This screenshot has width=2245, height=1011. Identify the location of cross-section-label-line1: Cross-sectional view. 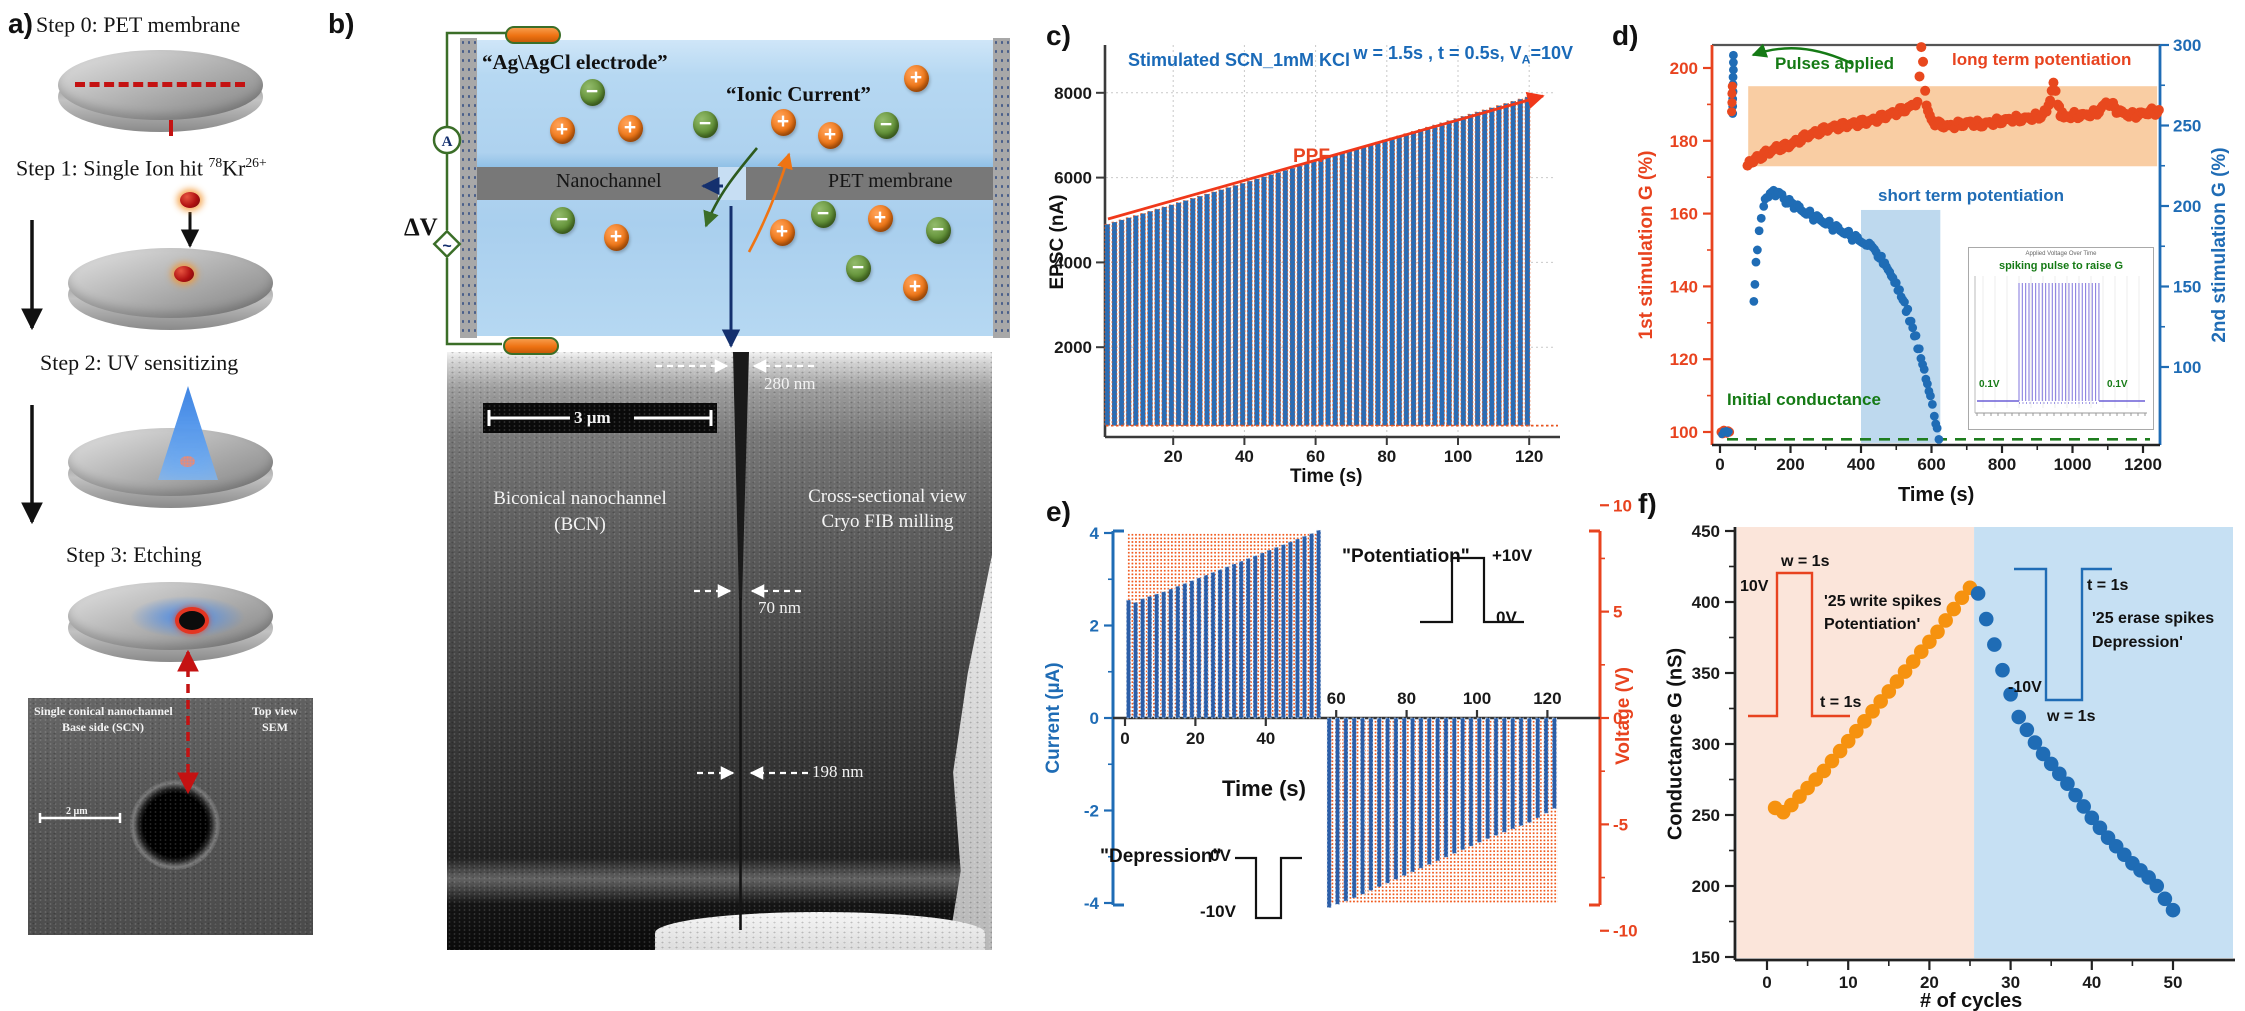
(887, 496).